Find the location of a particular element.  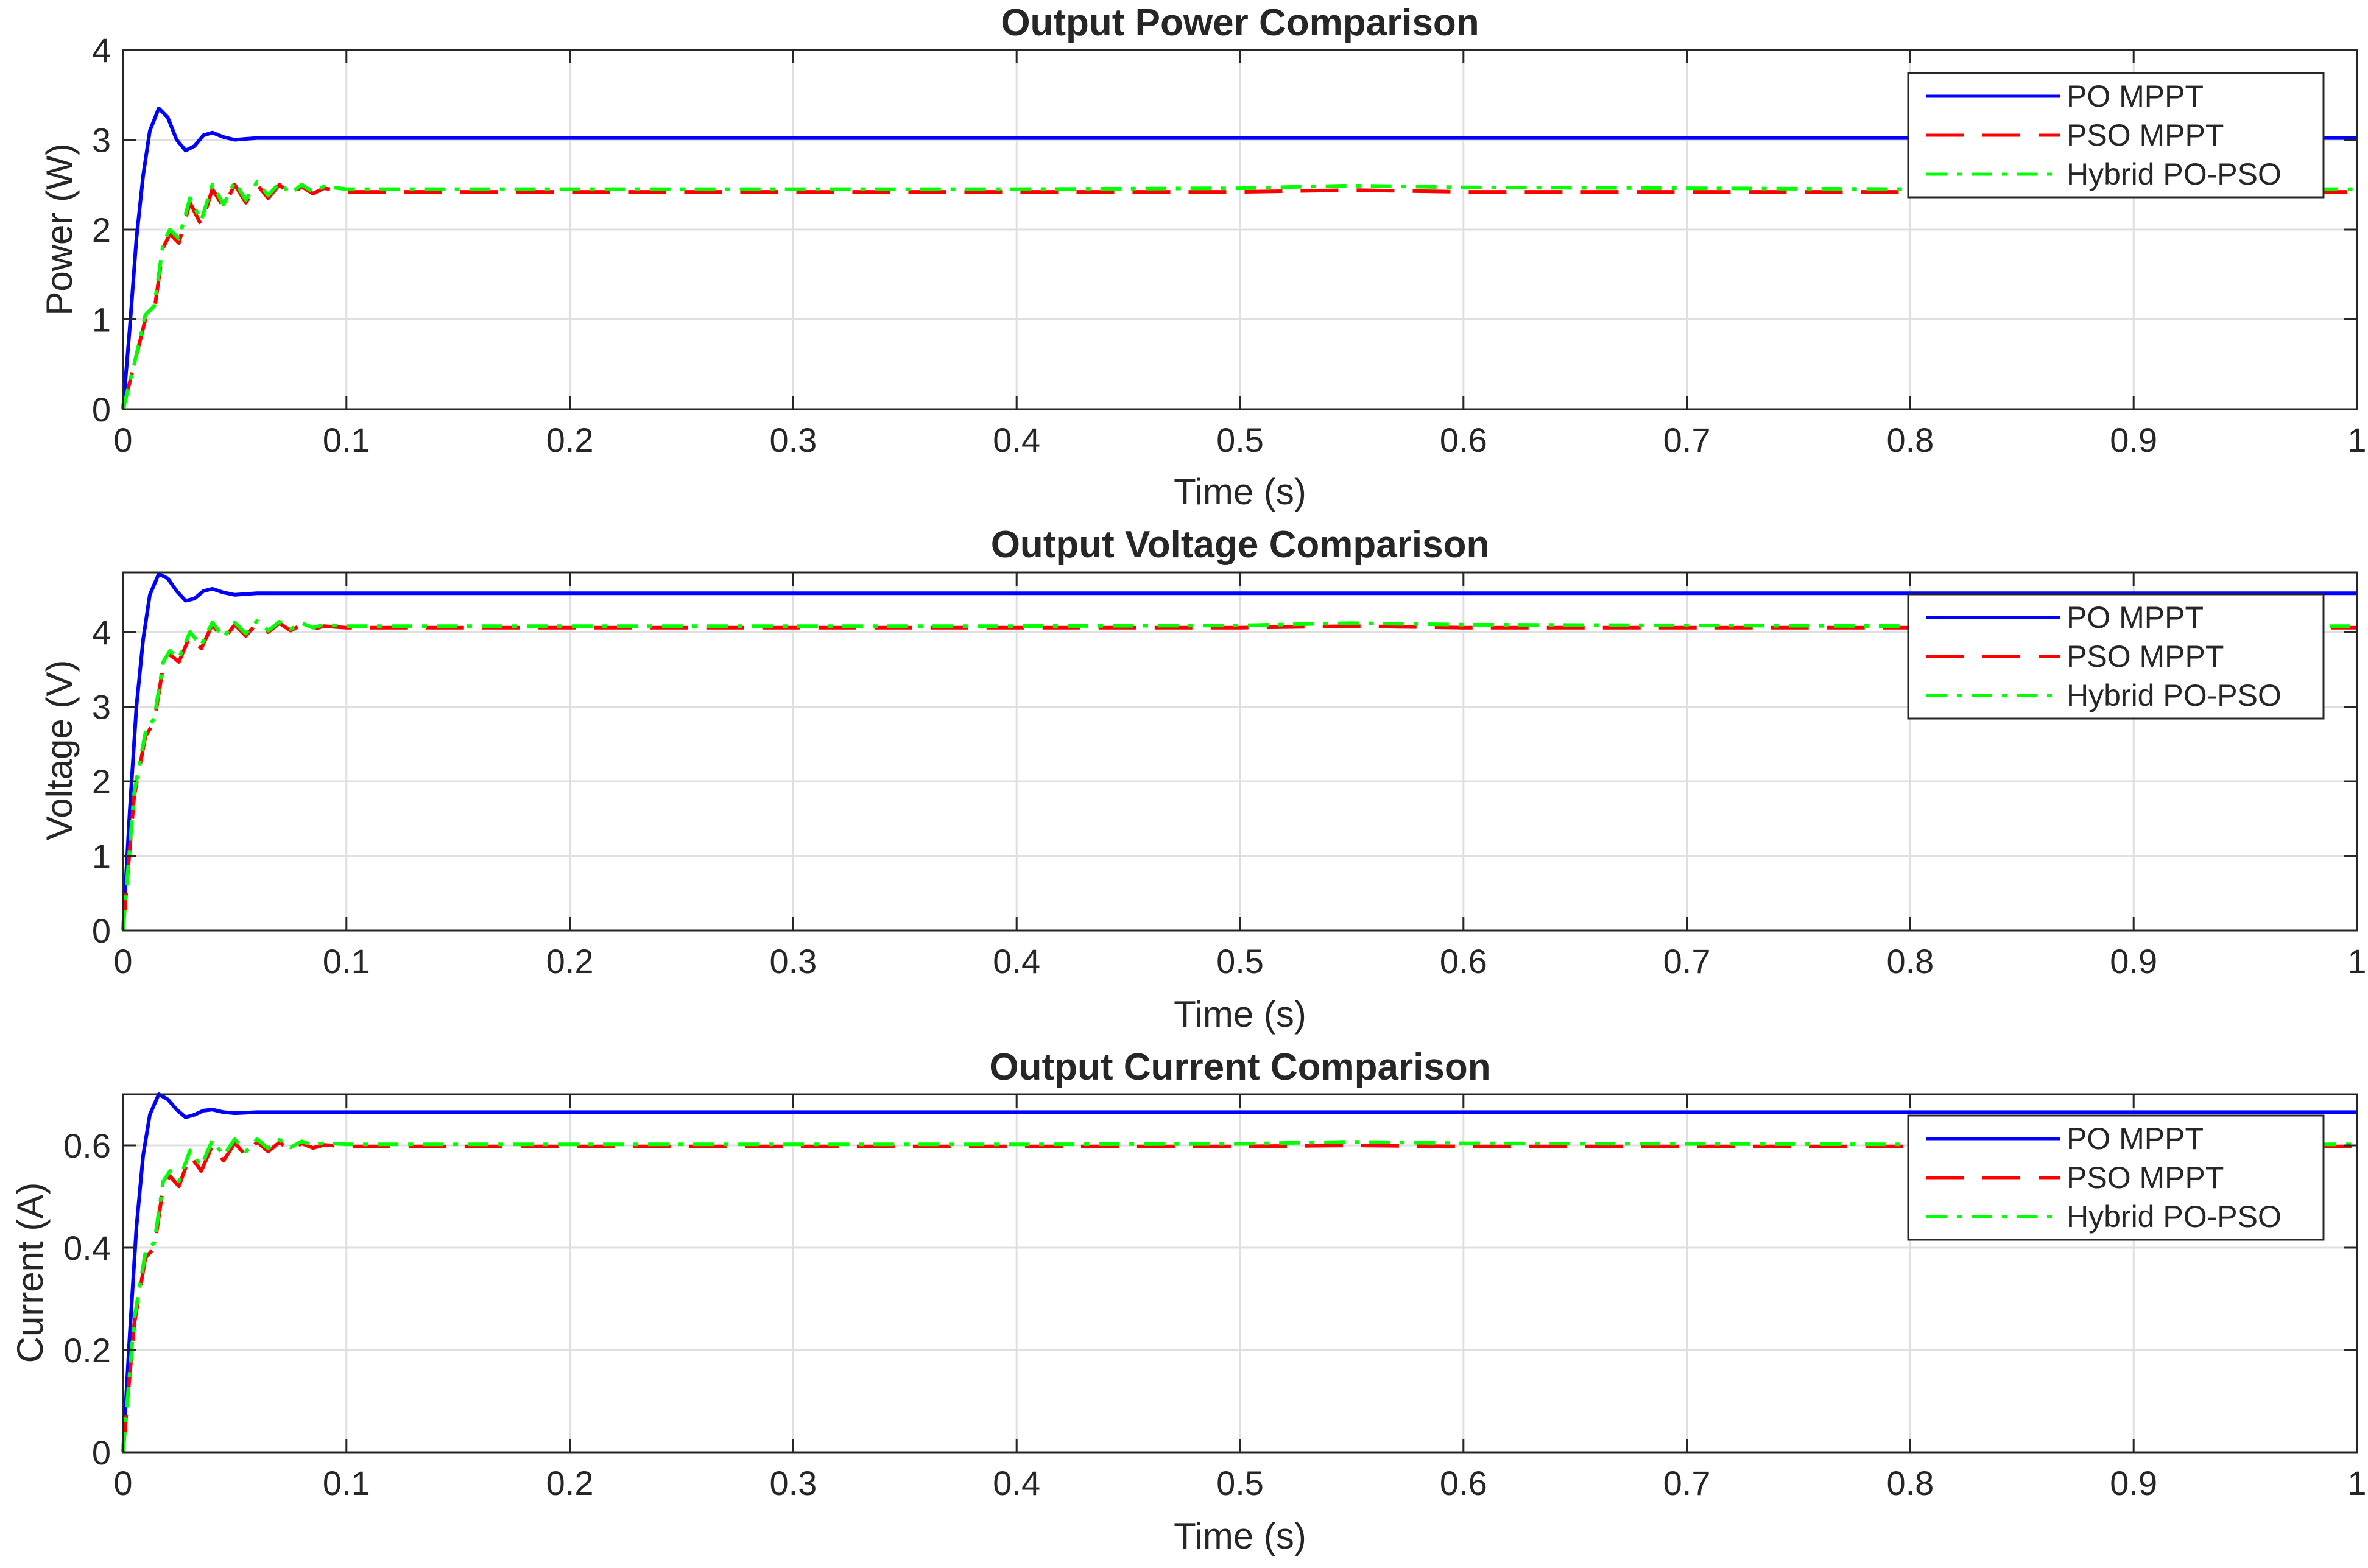

y-axis-label: Current (A) is located at coordinates (30, 1273).